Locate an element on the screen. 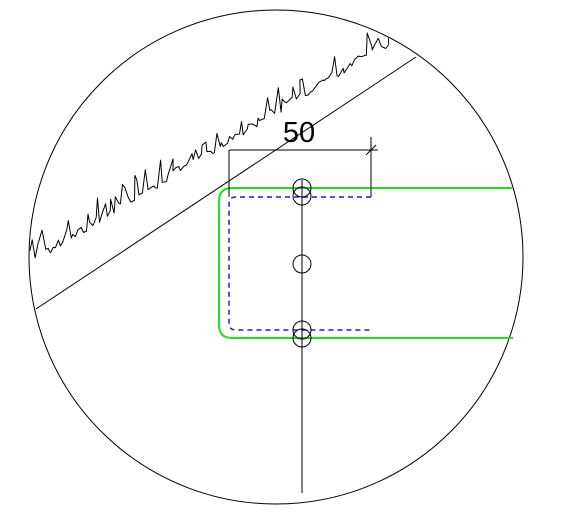 The width and height of the screenshot is (567, 524). top-circle-upper is located at coordinates (302, 188).